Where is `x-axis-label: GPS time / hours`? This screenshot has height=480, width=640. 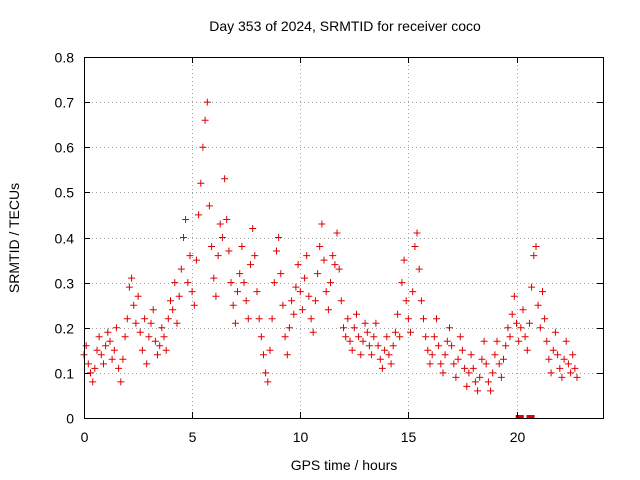
x-axis-label: GPS time / hours is located at coordinates (344, 465).